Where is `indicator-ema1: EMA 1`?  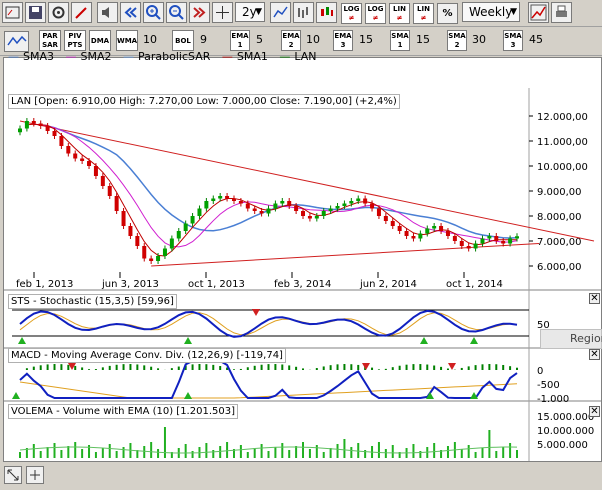 indicator-ema1: EMA 1 is located at coordinates (240, 40).